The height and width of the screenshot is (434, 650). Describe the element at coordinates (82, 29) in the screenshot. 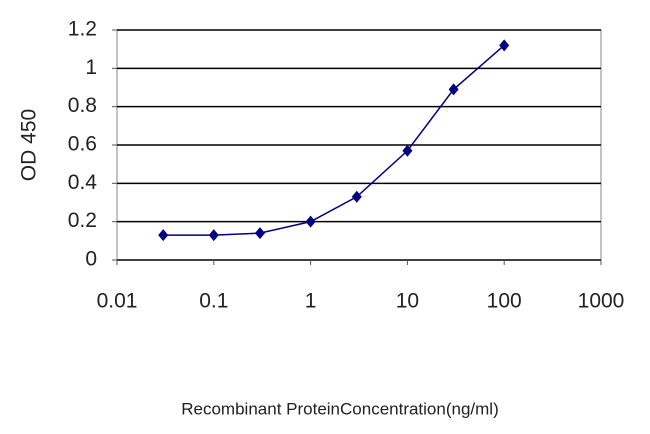

I see `y-tick-label: 1.2` at that location.